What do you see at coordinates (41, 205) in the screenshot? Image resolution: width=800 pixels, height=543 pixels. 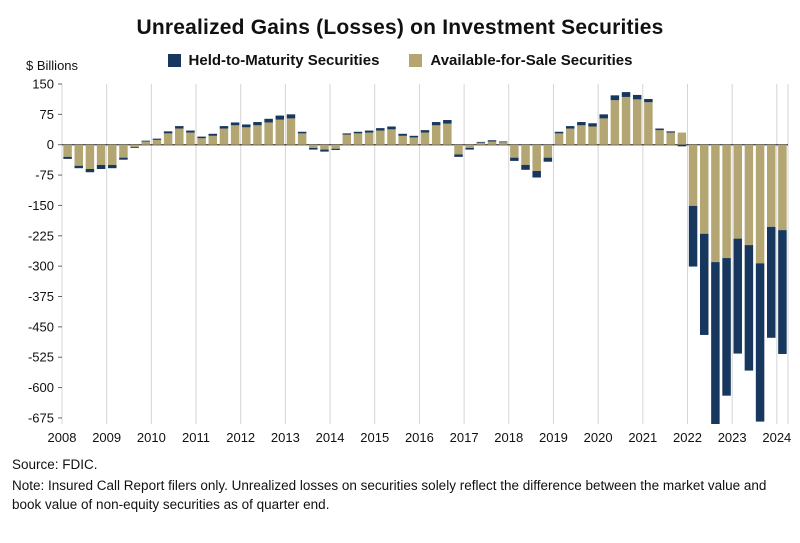 I see `y-tick-label: -150` at bounding box center [41, 205].